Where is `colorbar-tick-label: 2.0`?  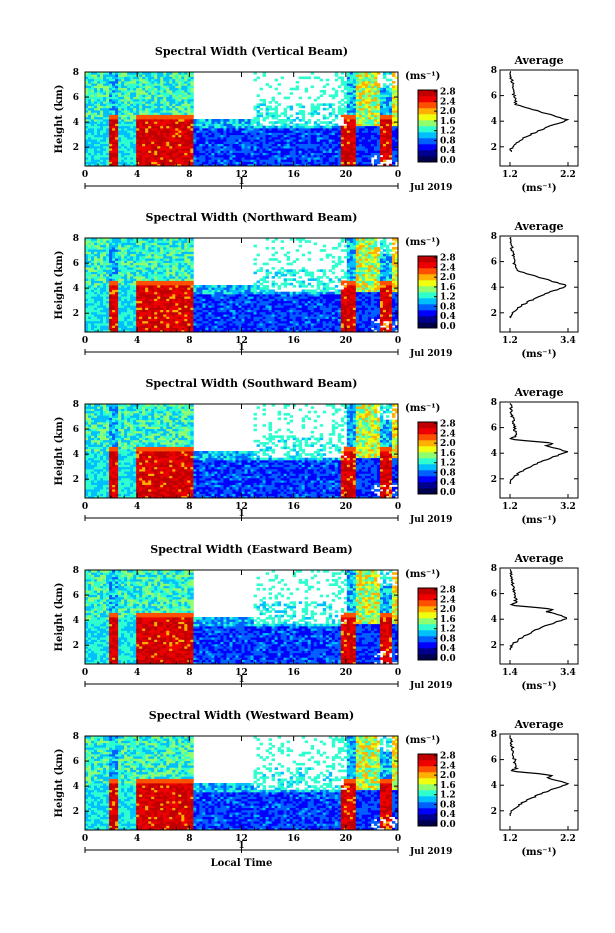 colorbar-tick-label: 2.0 is located at coordinates (448, 112).